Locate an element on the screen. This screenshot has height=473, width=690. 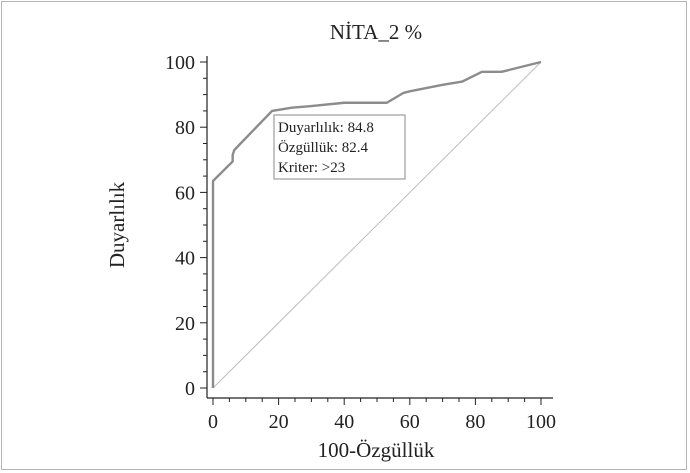
y-tick-label: 20 is located at coordinates (185, 324).